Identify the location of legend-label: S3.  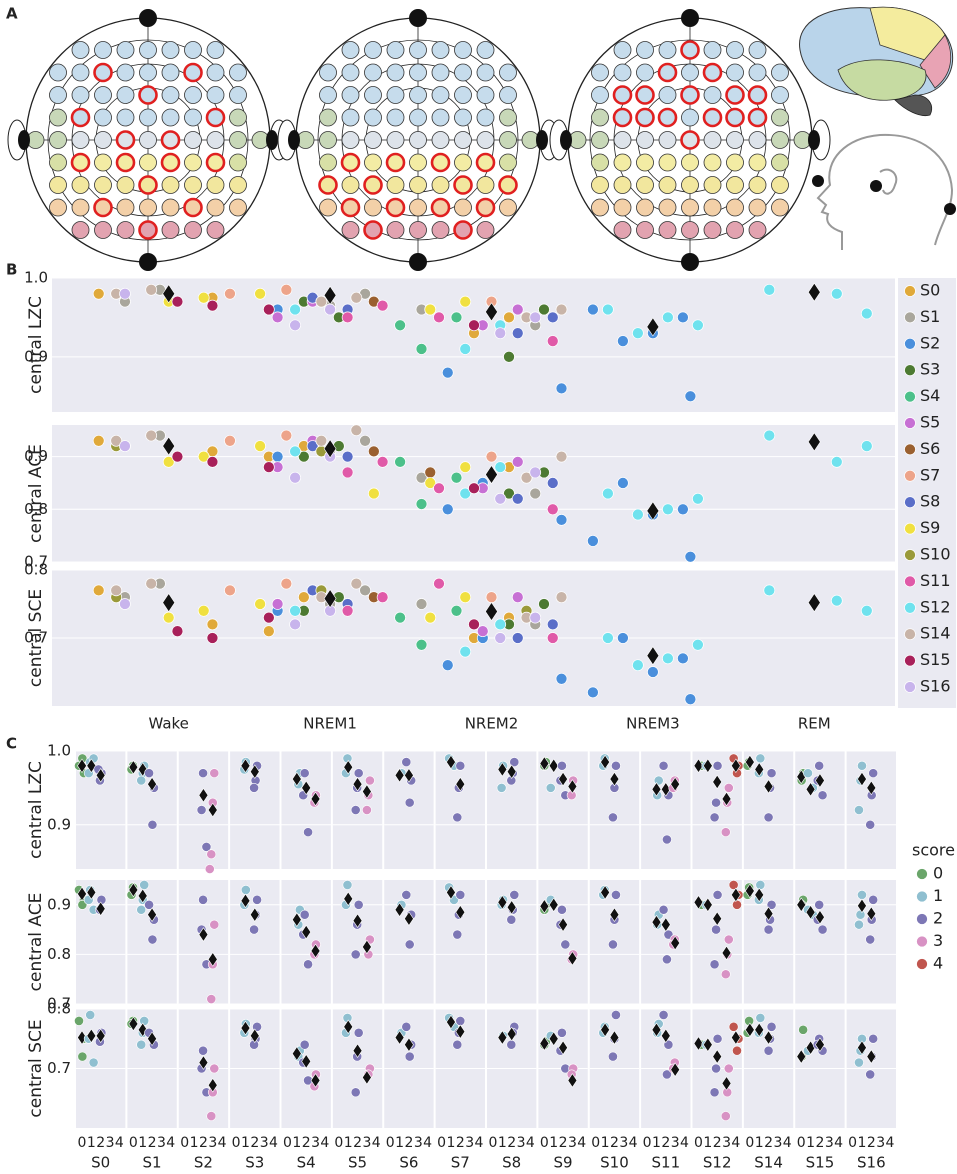
(930, 369).